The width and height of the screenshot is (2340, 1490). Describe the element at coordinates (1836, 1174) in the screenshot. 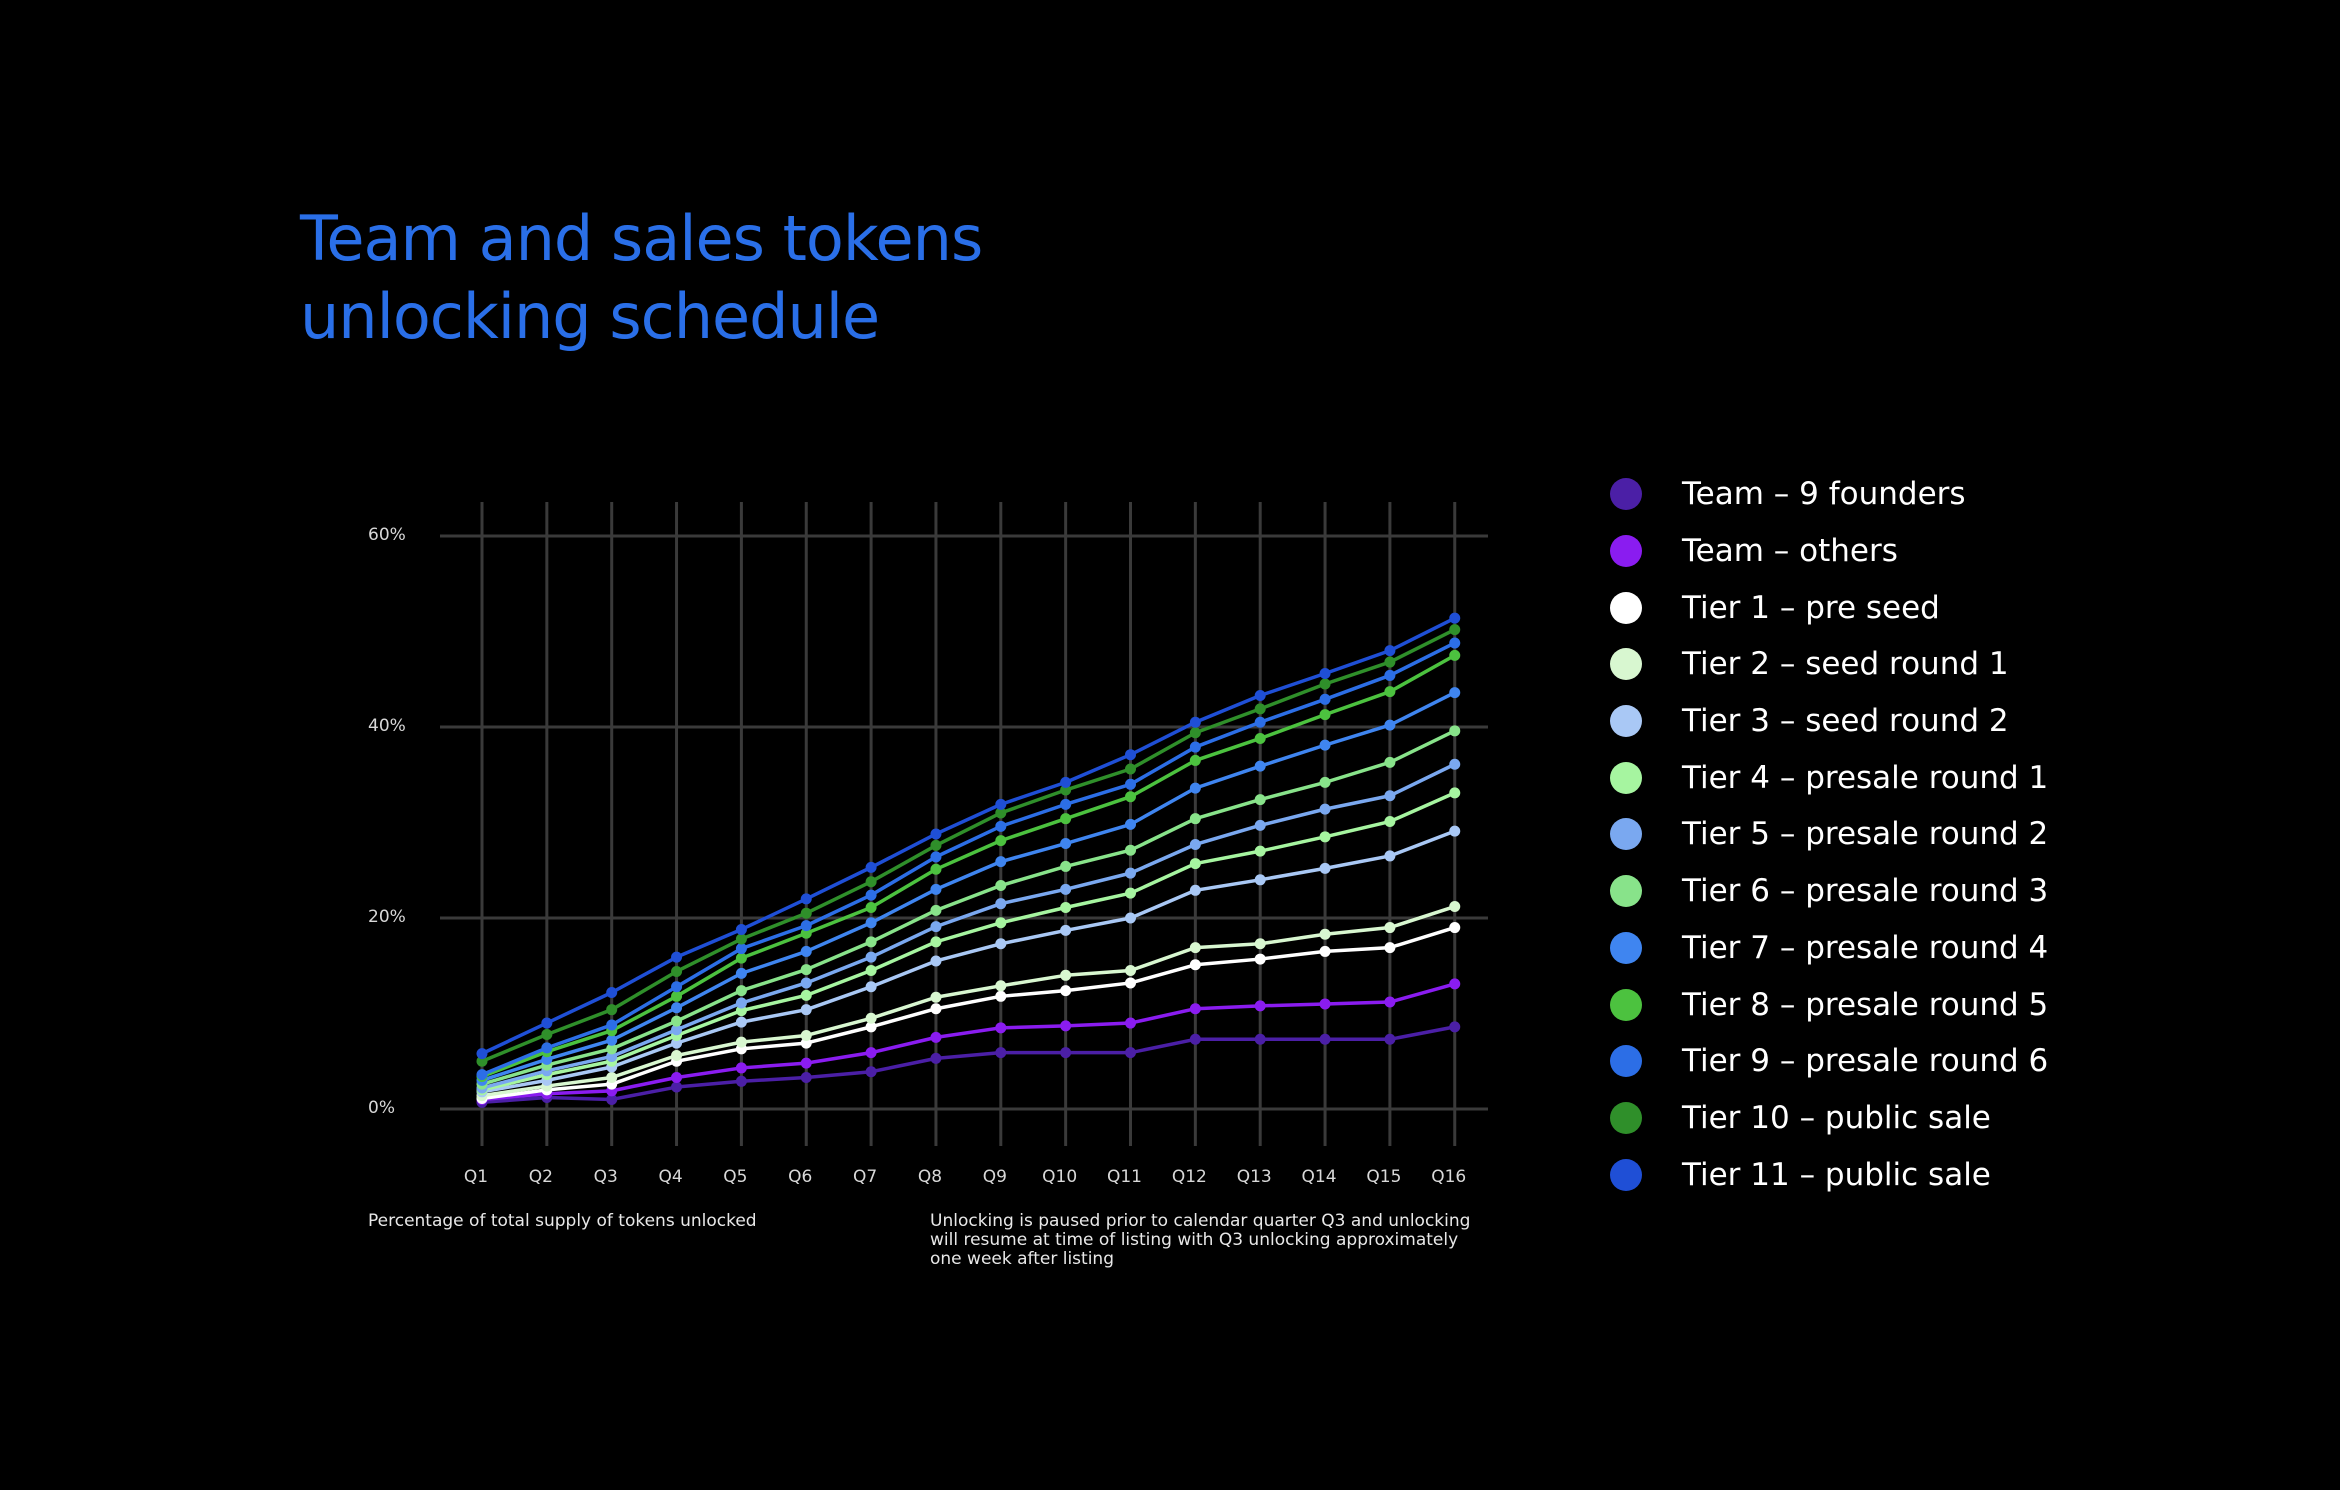

I see `legend-label: Tier 11 – public sale` at that location.